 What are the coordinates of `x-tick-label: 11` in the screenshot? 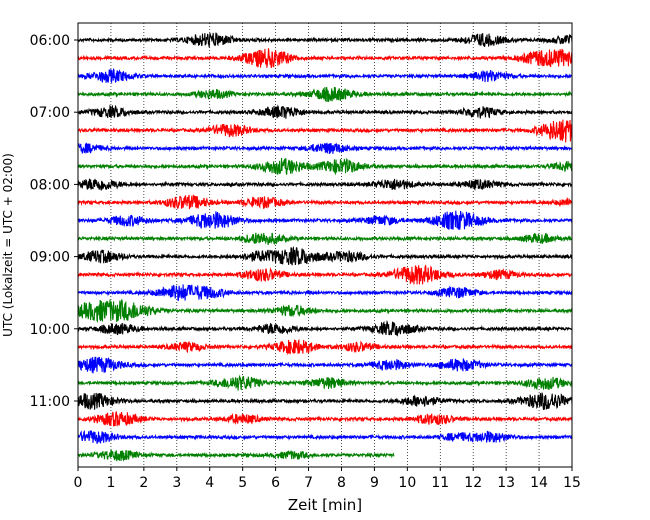 It's located at (440, 483).